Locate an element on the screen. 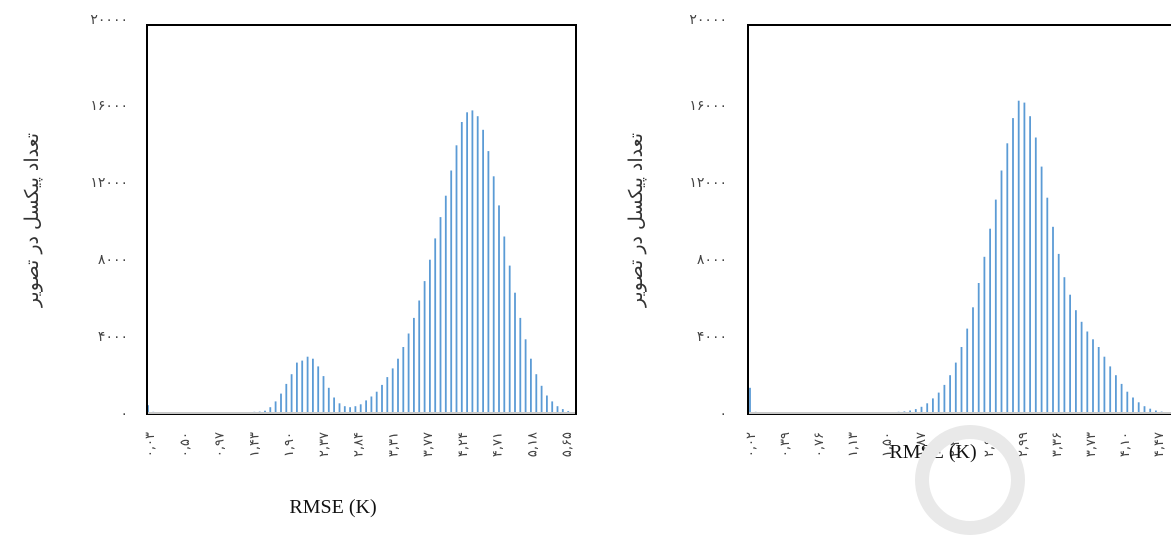  right-y-tick-label: ۱۶۰۰۰ is located at coordinates (708, 106).